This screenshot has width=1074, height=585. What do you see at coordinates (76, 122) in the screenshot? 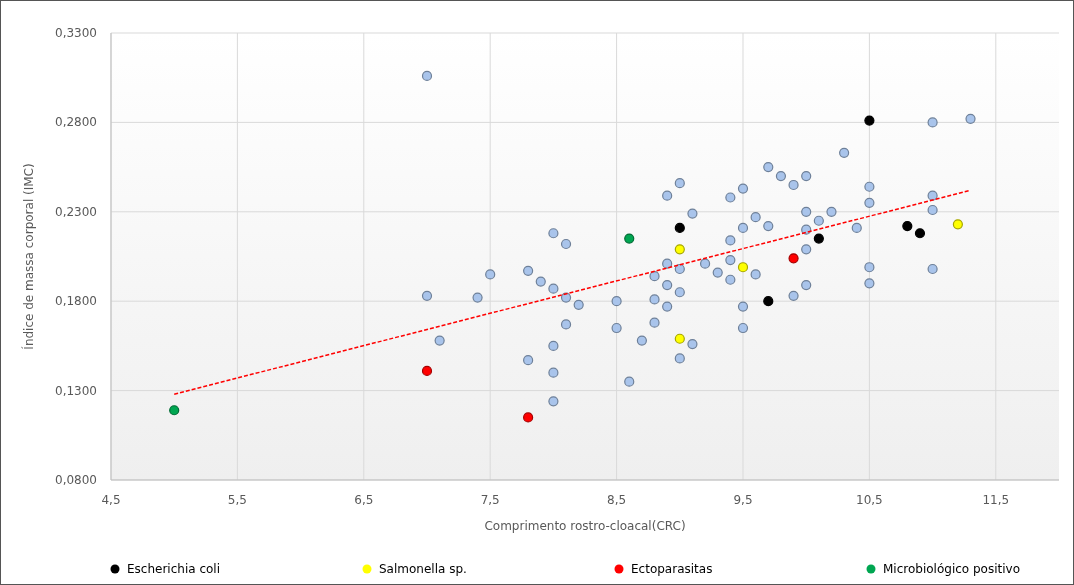
I see `y-tick-label: 0,2800` at bounding box center [76, 122].